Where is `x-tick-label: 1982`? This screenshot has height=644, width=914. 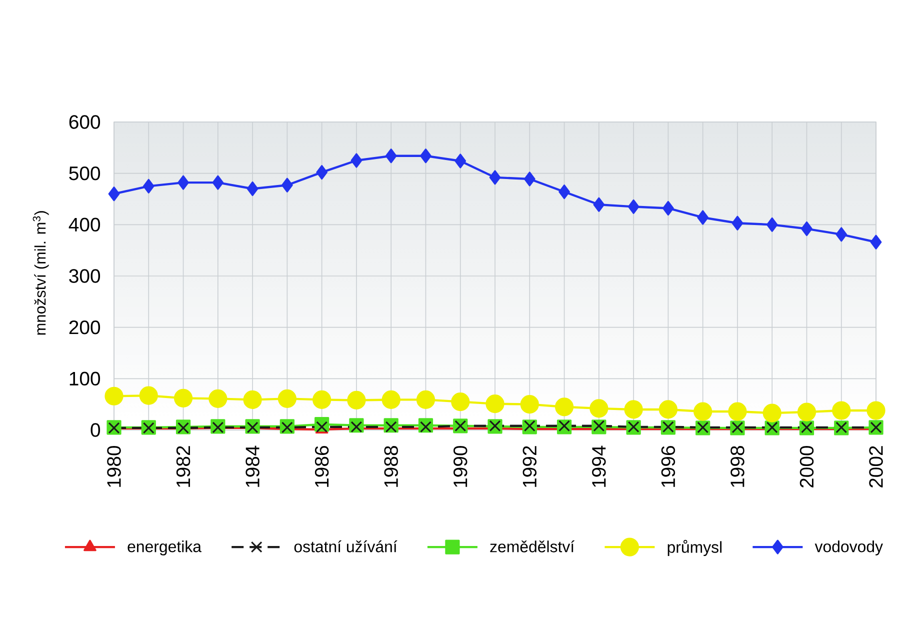 x-tick-label: 1982 is located at coordinates (183, 466).